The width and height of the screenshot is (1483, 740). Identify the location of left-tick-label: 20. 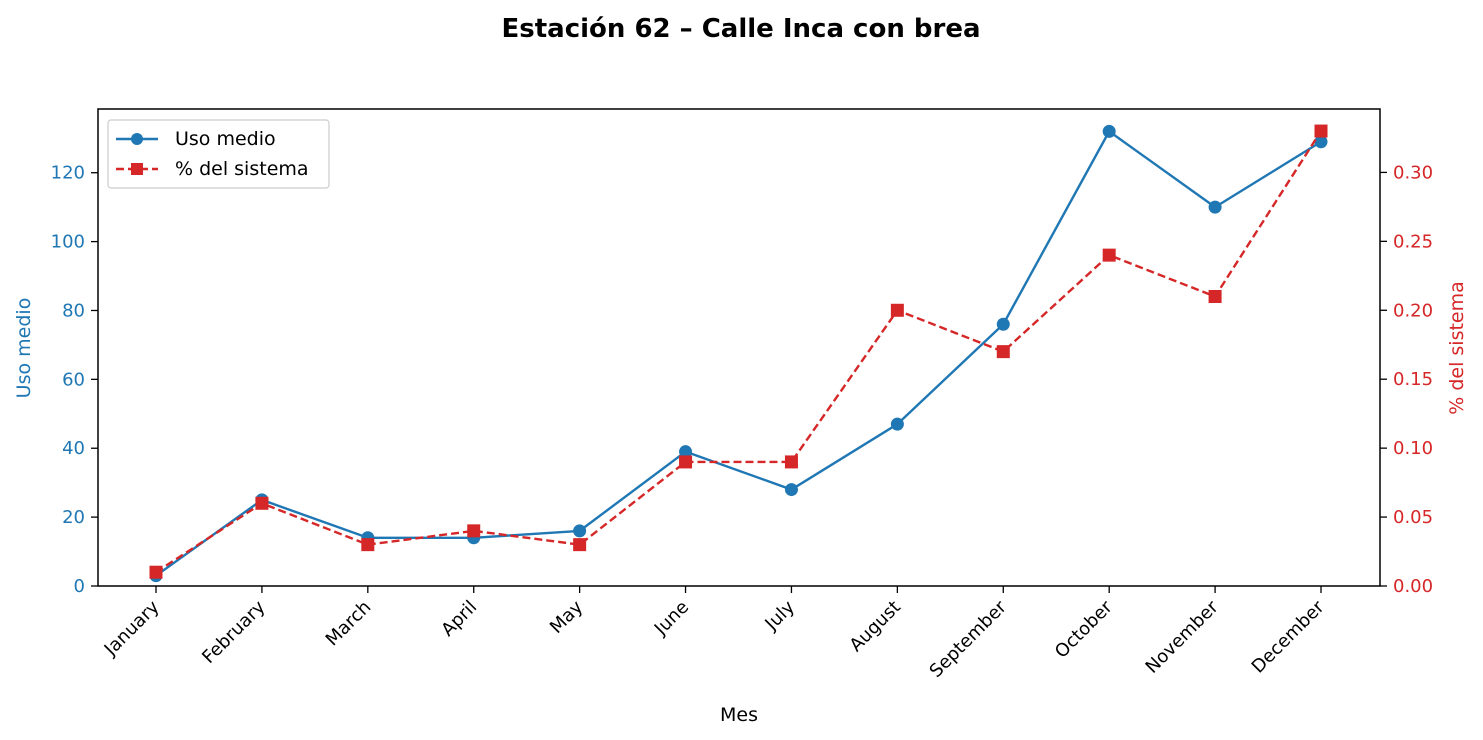
(73, 517).